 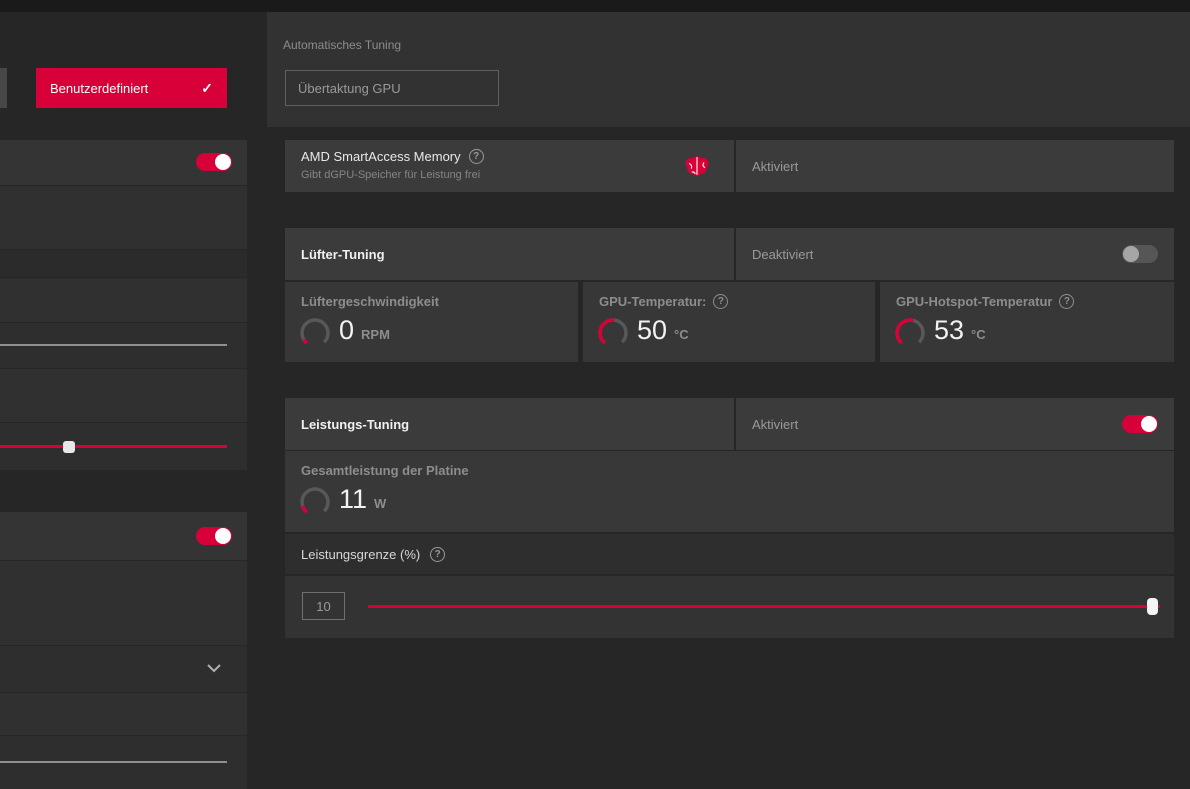 What do you see at coordinates (207, 87) in the screenshot?
I see `check-icon: ✓` at bounding box center [207, 87].